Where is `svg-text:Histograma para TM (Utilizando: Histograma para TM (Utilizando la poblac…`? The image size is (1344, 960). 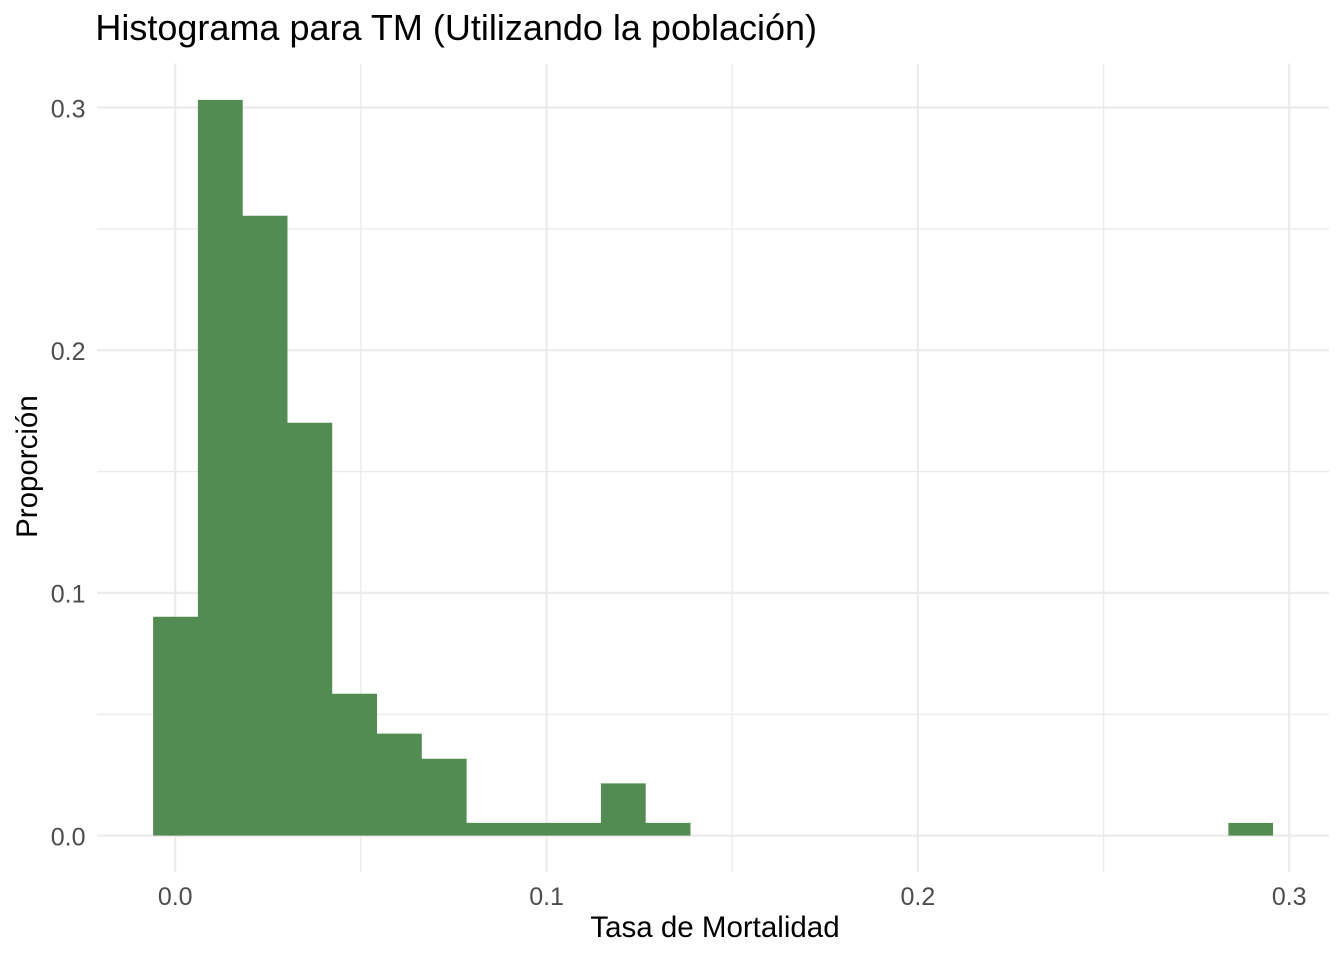 svg-text:Histograma para TM (Utilizando: Histograma para TM (Utilizando la poblac… is located at coordinates (456, 27).